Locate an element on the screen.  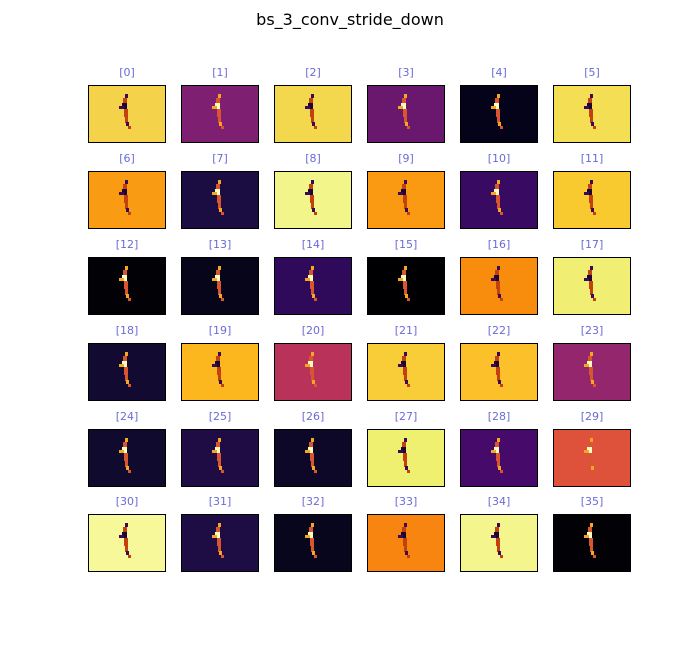
feature-map-label: [19] is located at coordinates (220, 330).